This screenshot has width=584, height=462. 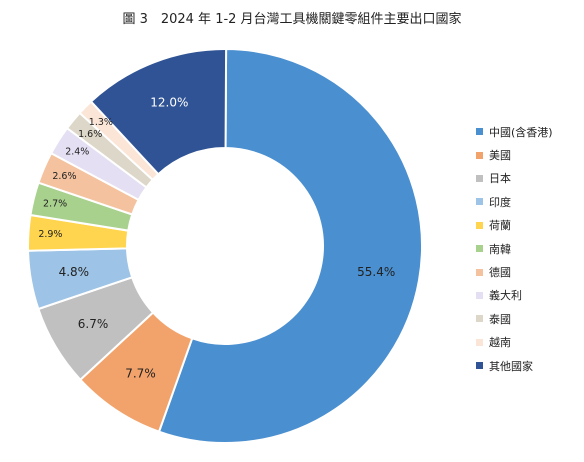 I want to click on legend-label: 義大利, so click(x=505, y=296).